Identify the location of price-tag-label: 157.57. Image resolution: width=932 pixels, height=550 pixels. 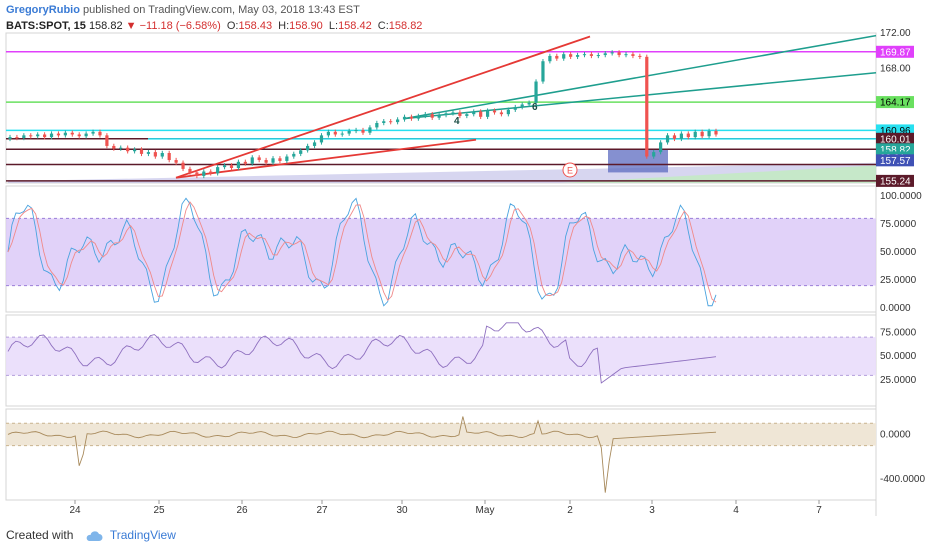
(895, 161).